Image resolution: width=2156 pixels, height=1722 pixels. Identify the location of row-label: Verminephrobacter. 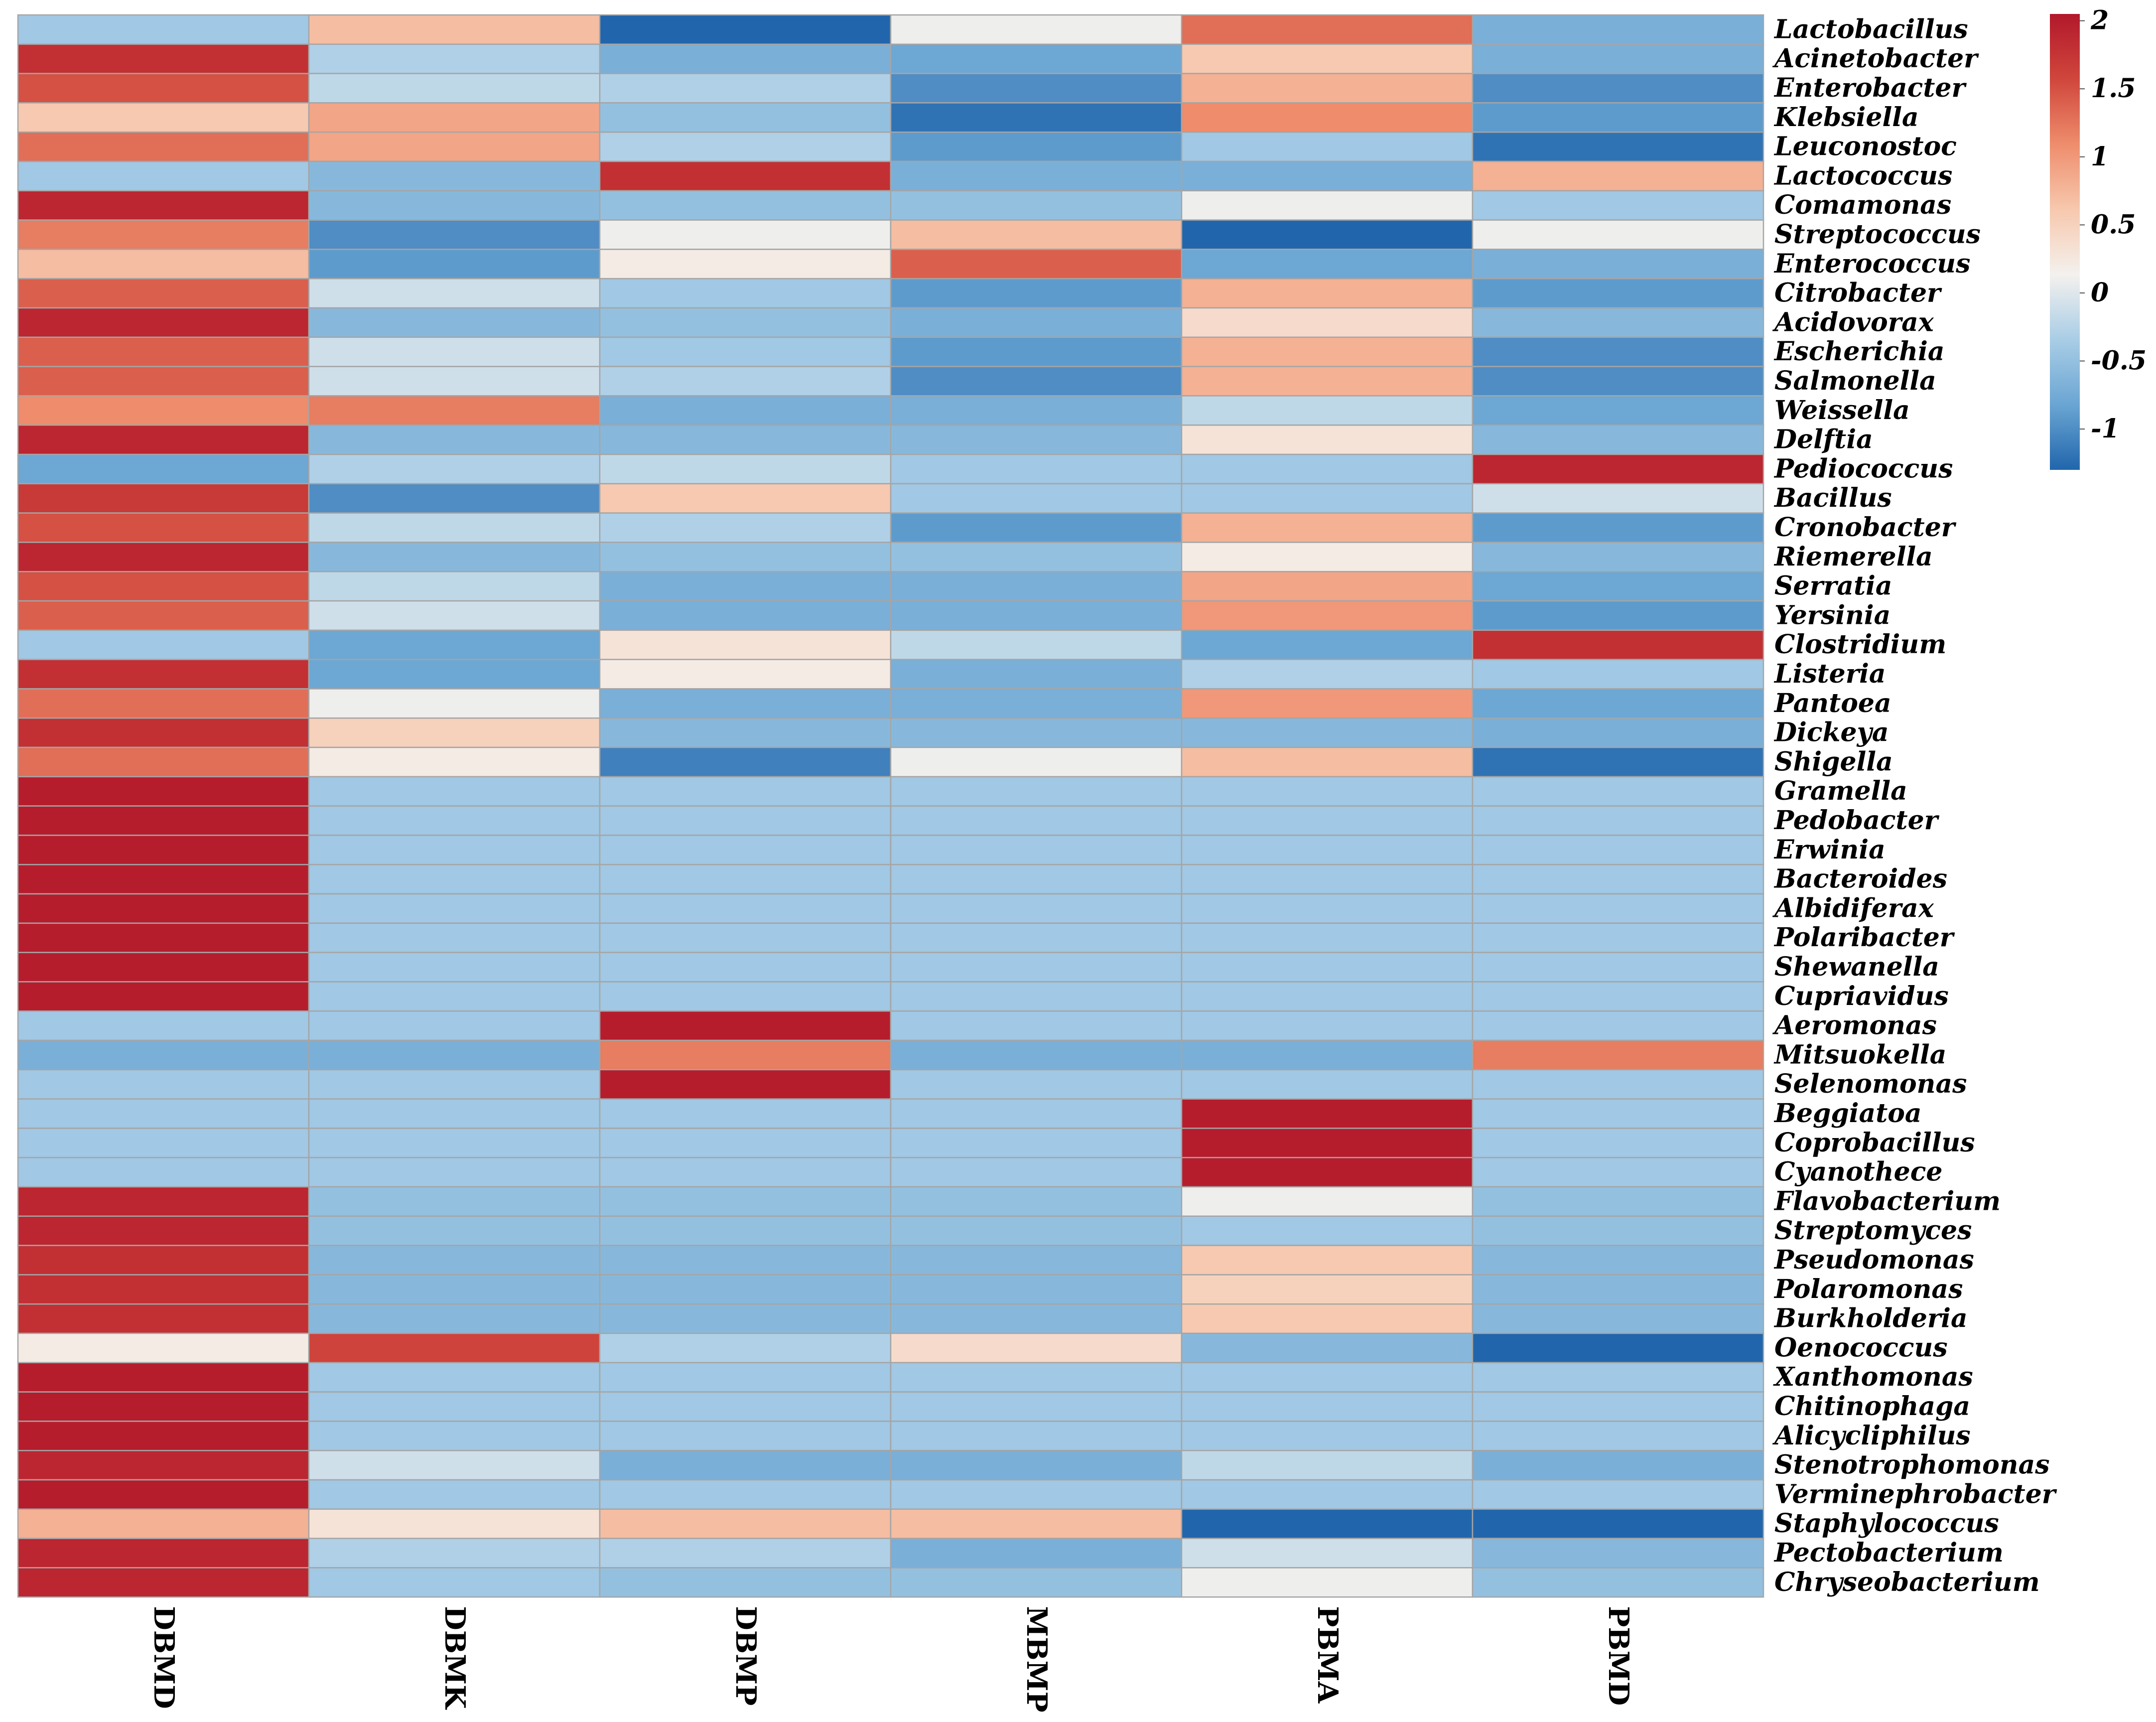
(1915, 1494).